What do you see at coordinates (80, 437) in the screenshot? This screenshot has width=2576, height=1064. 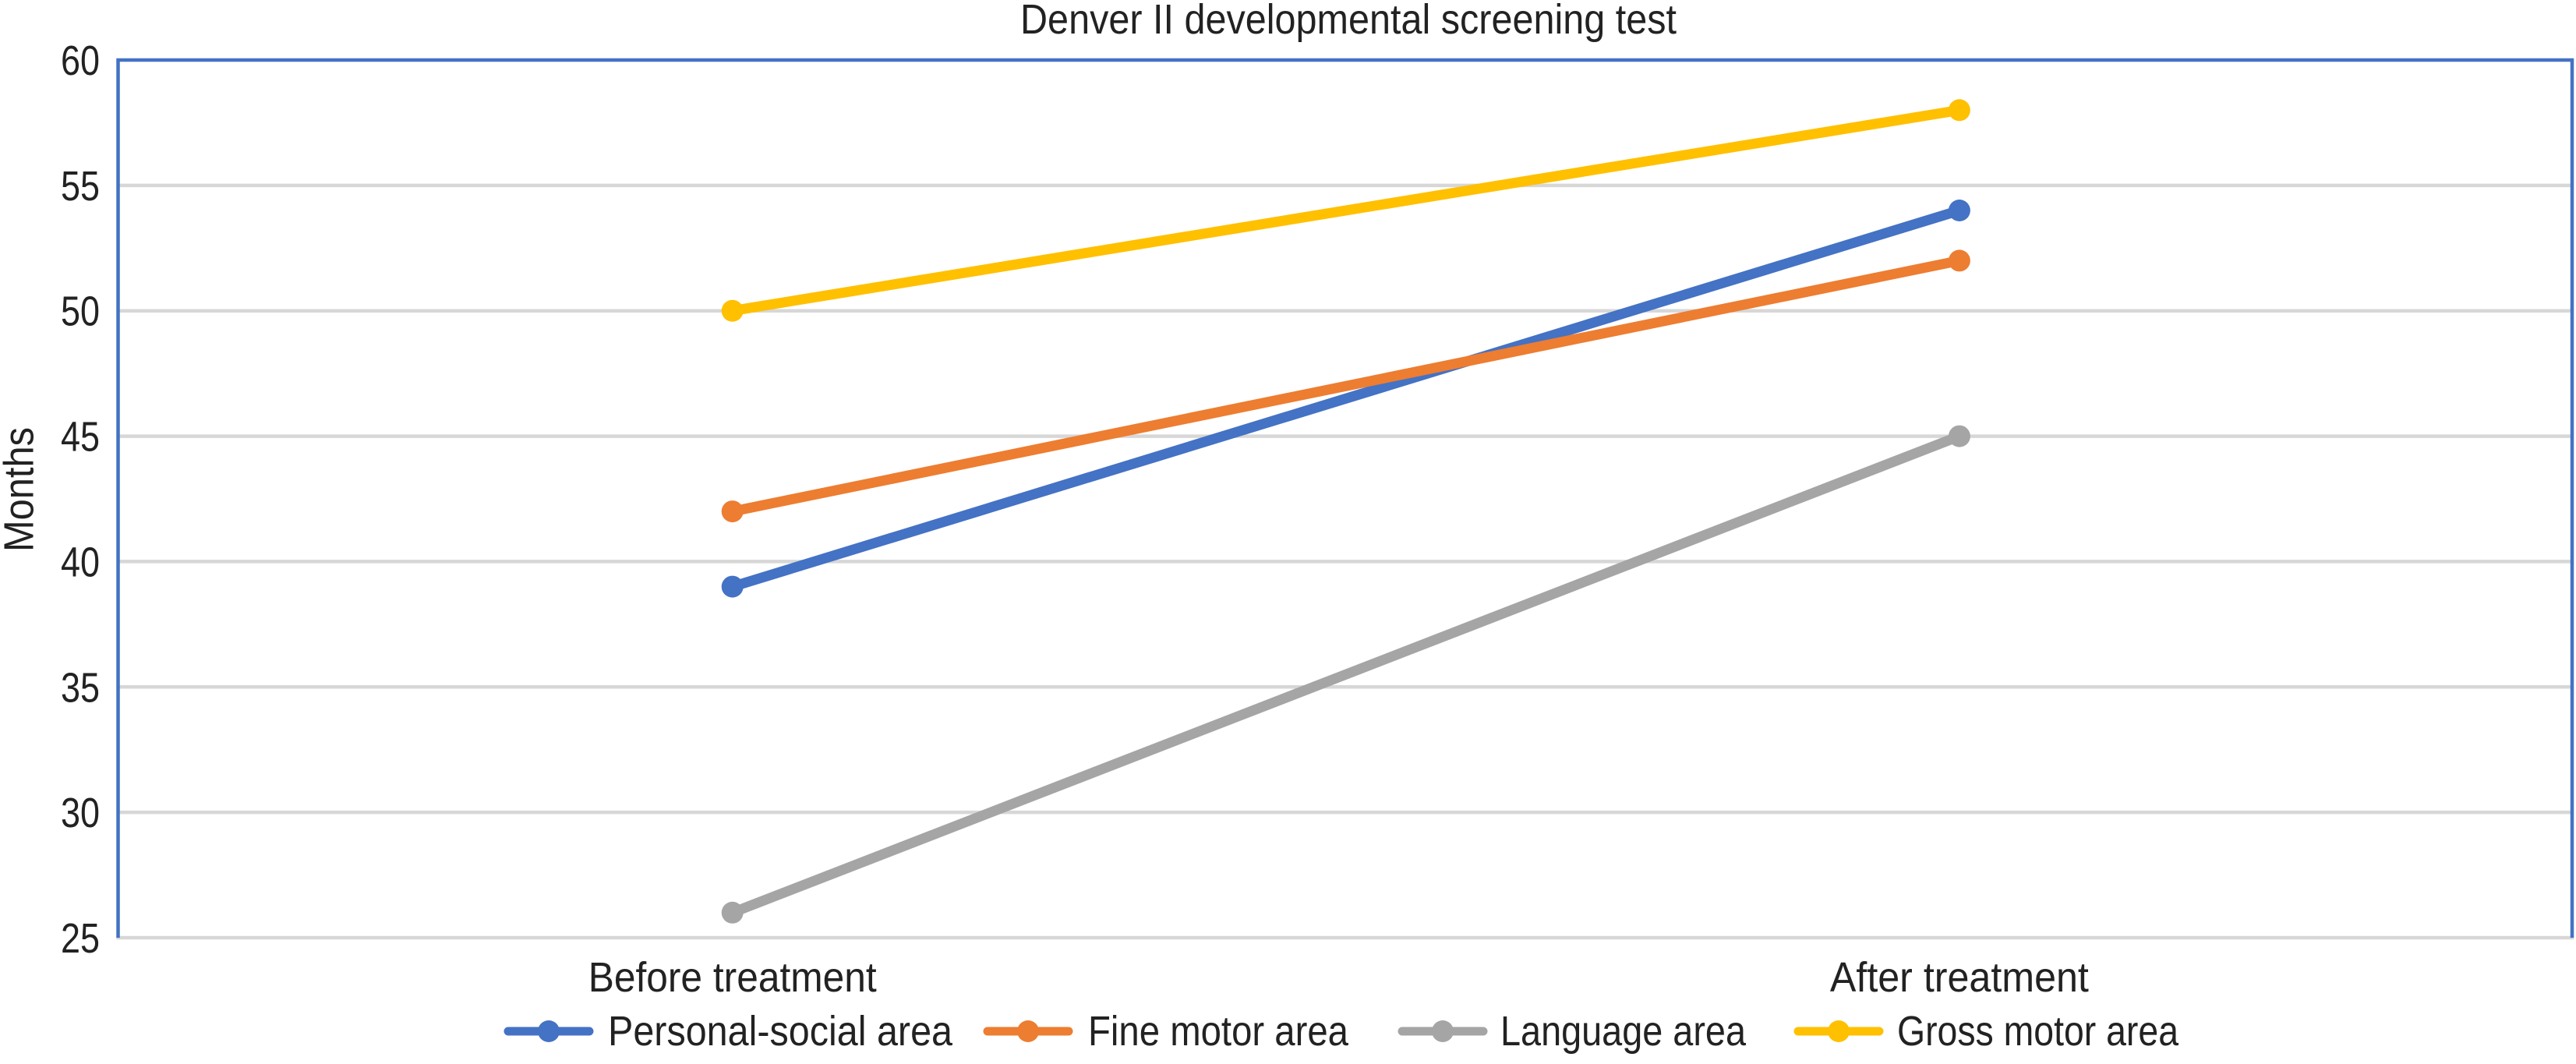 I see `svg-text: 45` at bounding box center [80, 437].